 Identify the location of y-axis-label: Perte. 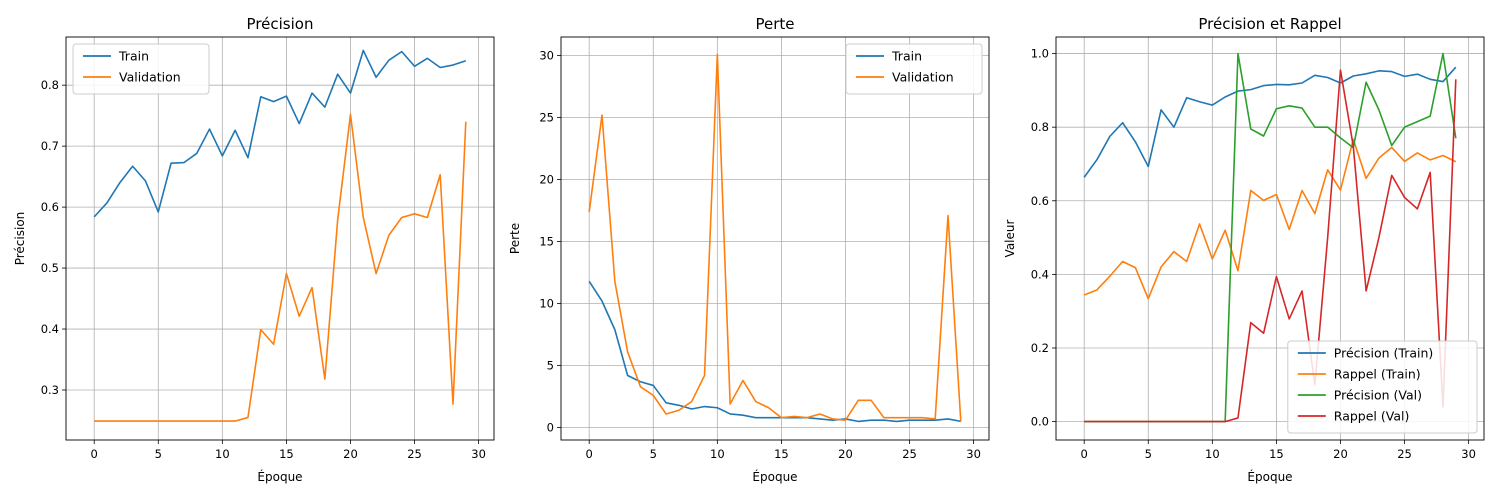
(515, 238).